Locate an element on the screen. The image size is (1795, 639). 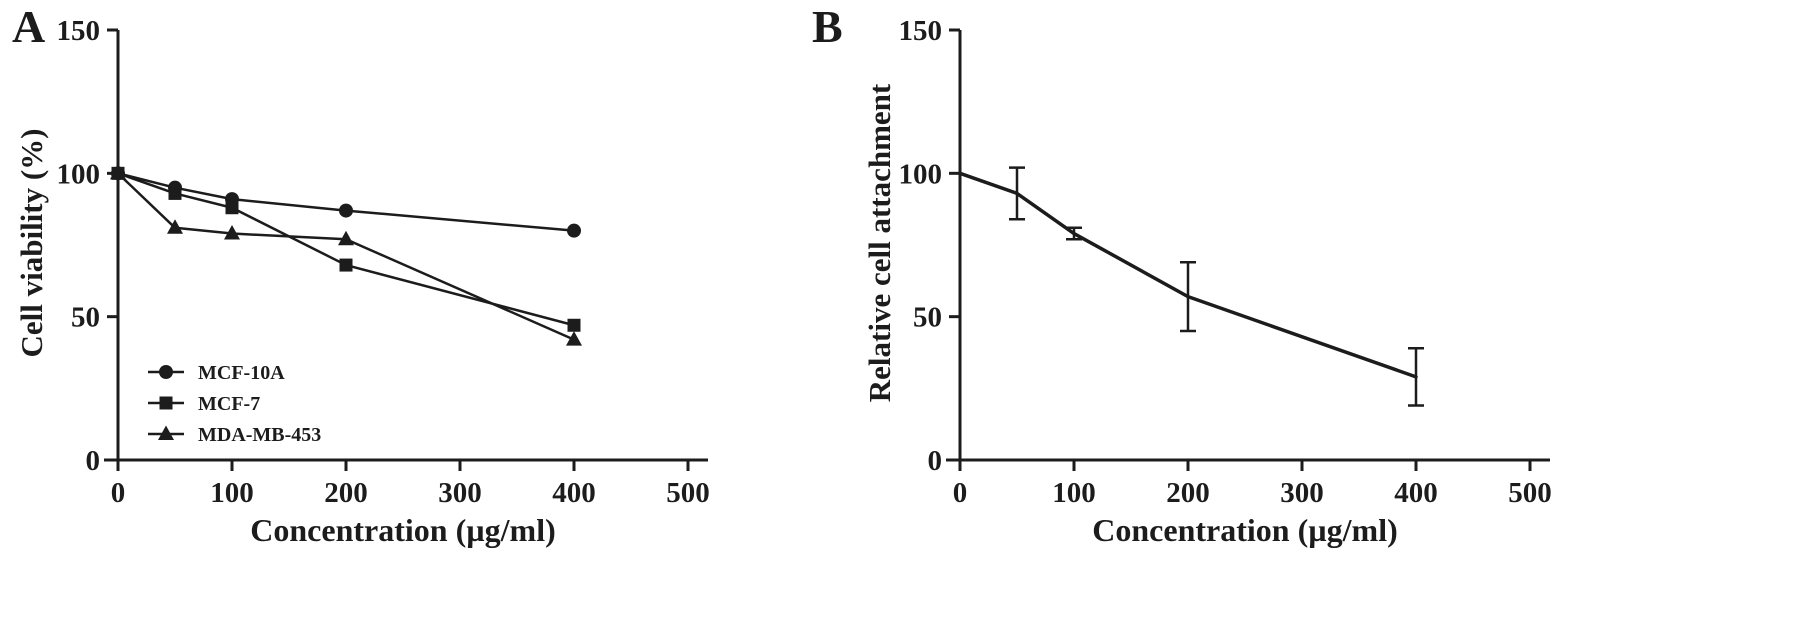
panel-b-letter: B is located at coordinates (827, 26).